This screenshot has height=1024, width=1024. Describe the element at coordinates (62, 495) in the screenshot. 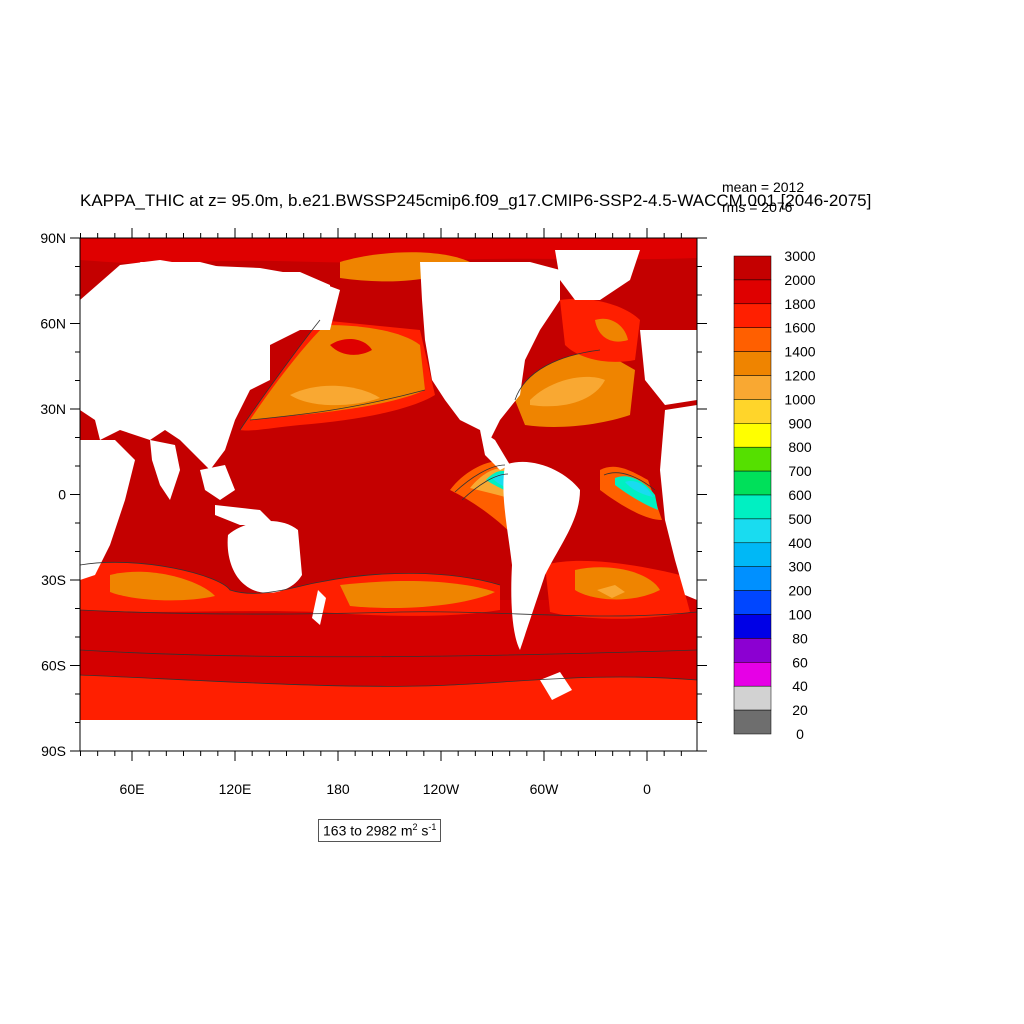

I see `lat-tick-label: 0` at that location.